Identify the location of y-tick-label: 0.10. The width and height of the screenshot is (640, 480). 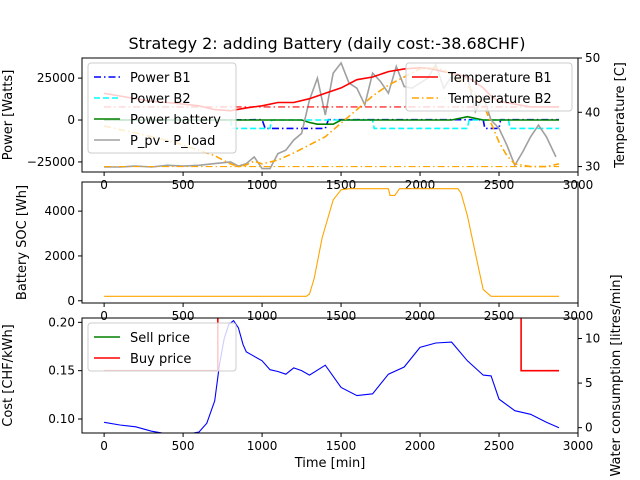
(61, 419).